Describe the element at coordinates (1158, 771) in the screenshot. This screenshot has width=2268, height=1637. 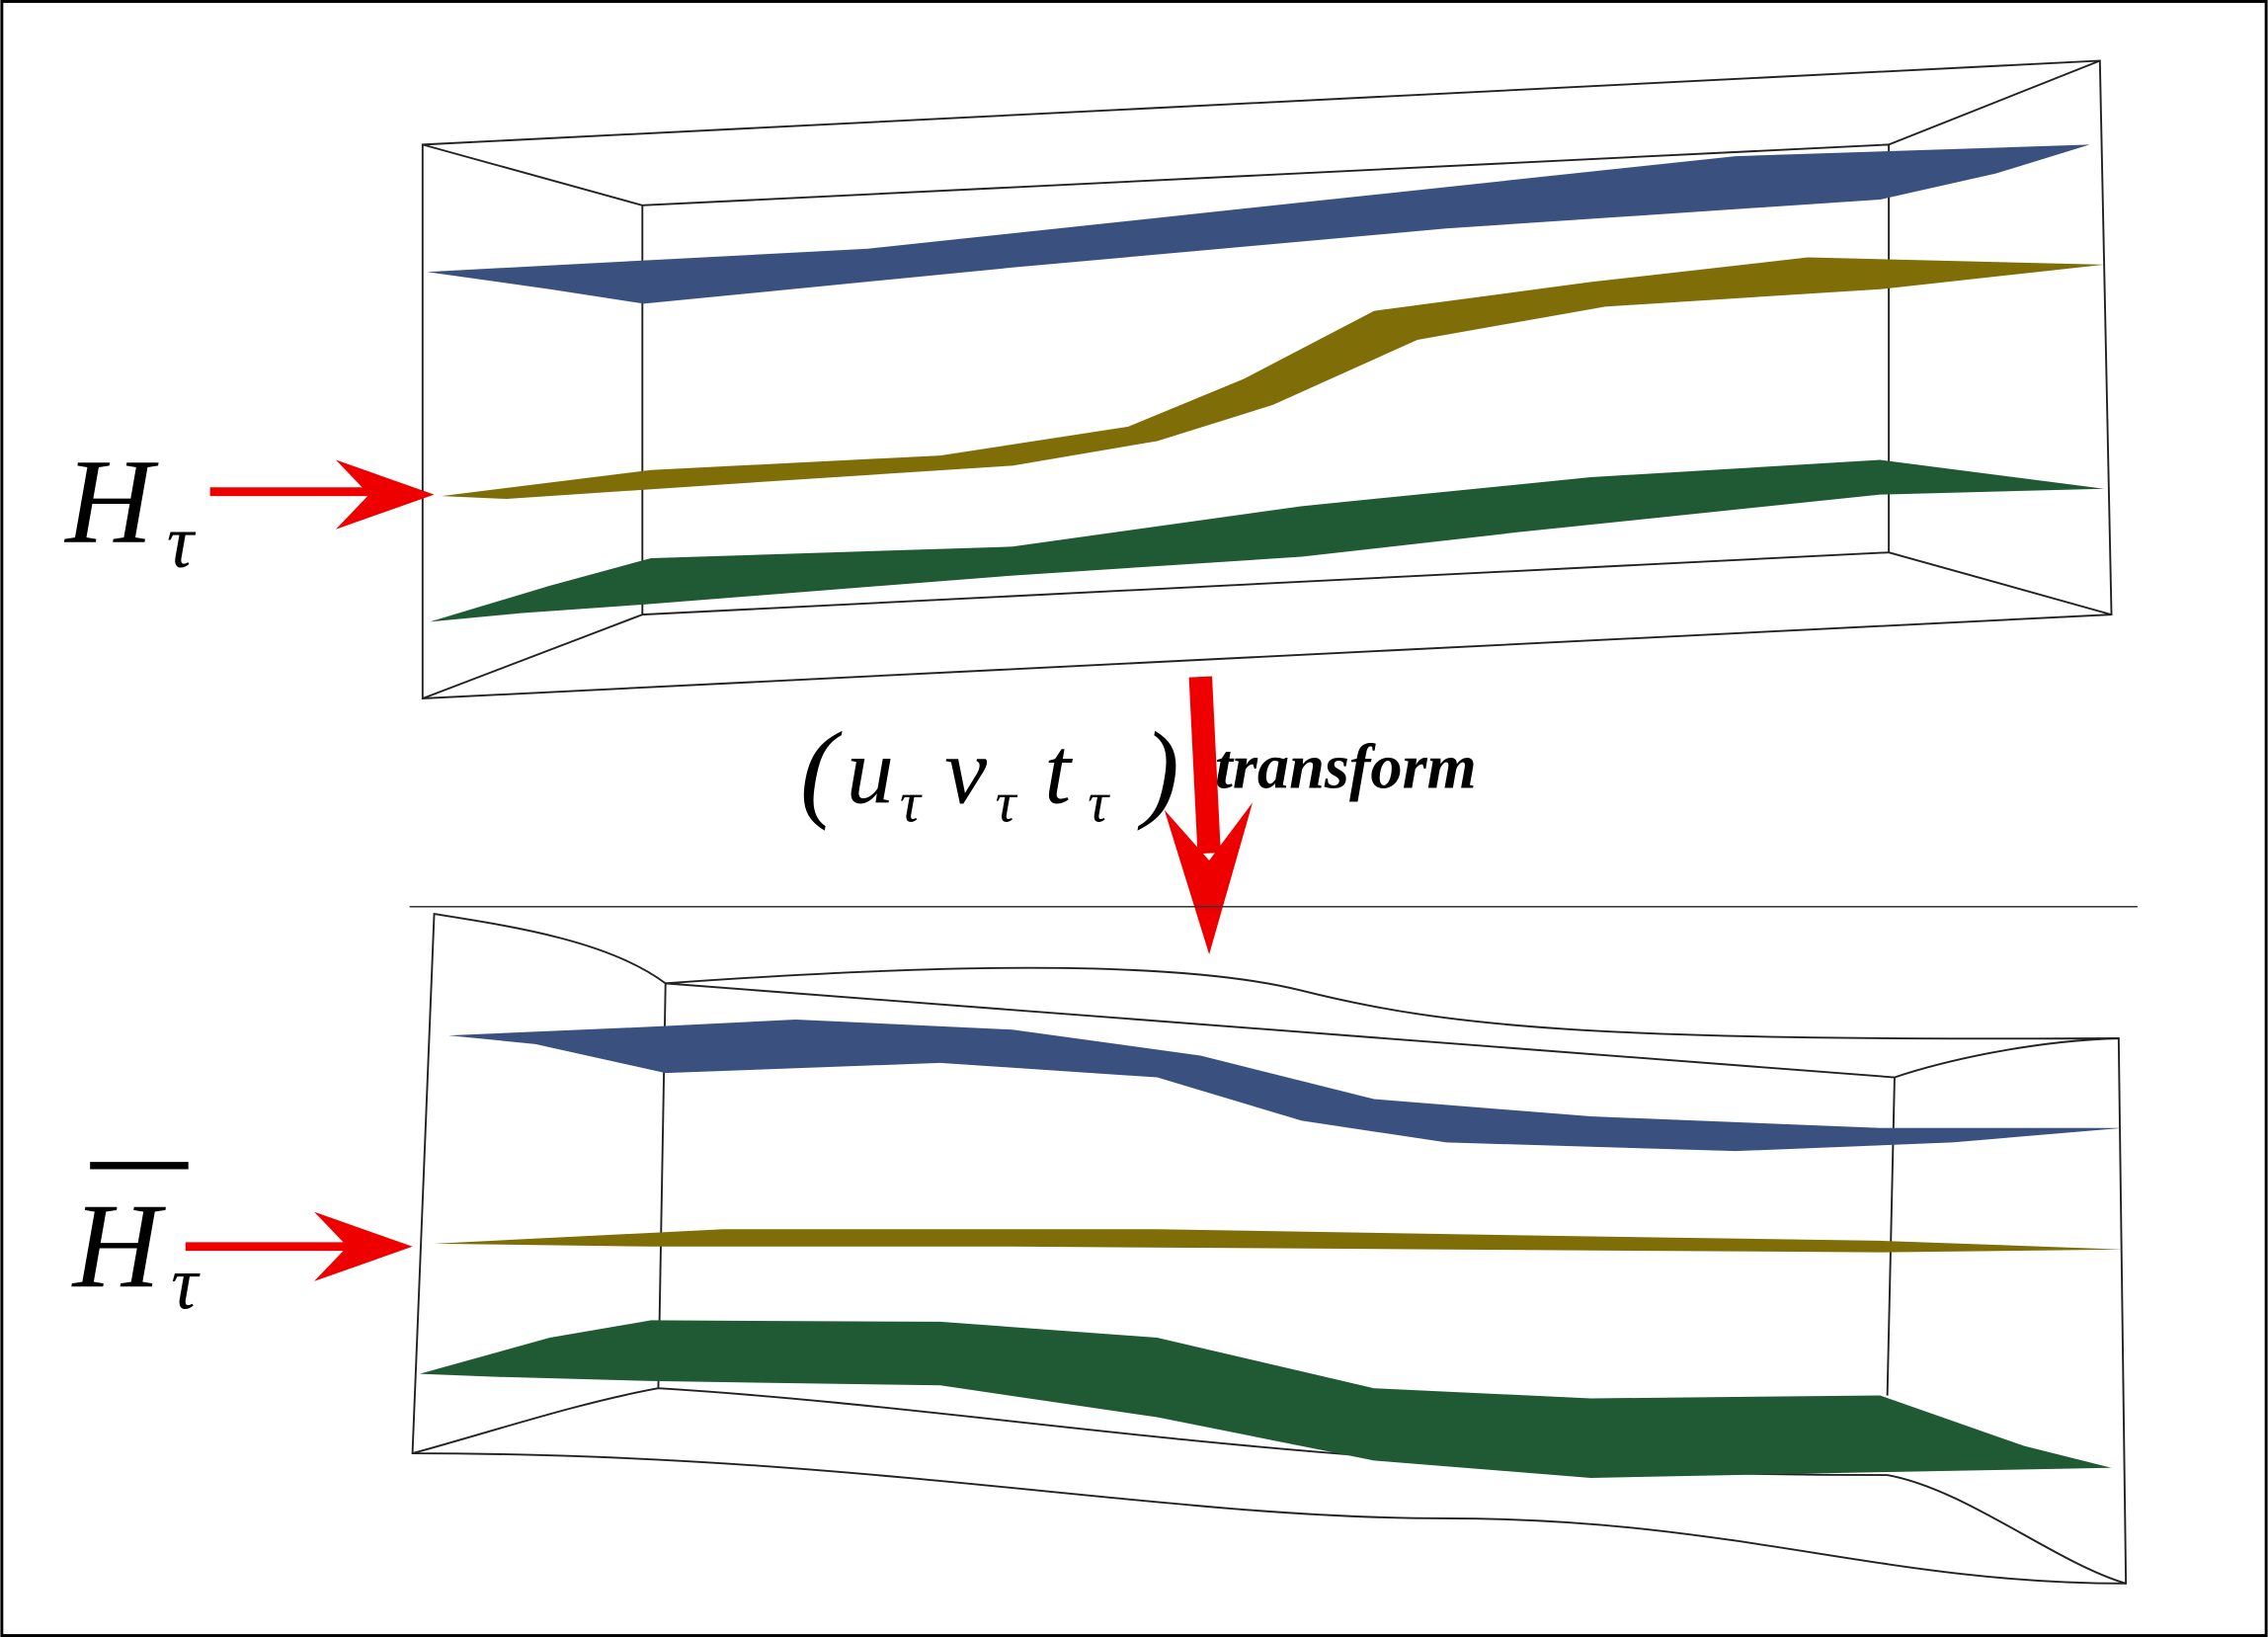
I see `paren: )` at that location.